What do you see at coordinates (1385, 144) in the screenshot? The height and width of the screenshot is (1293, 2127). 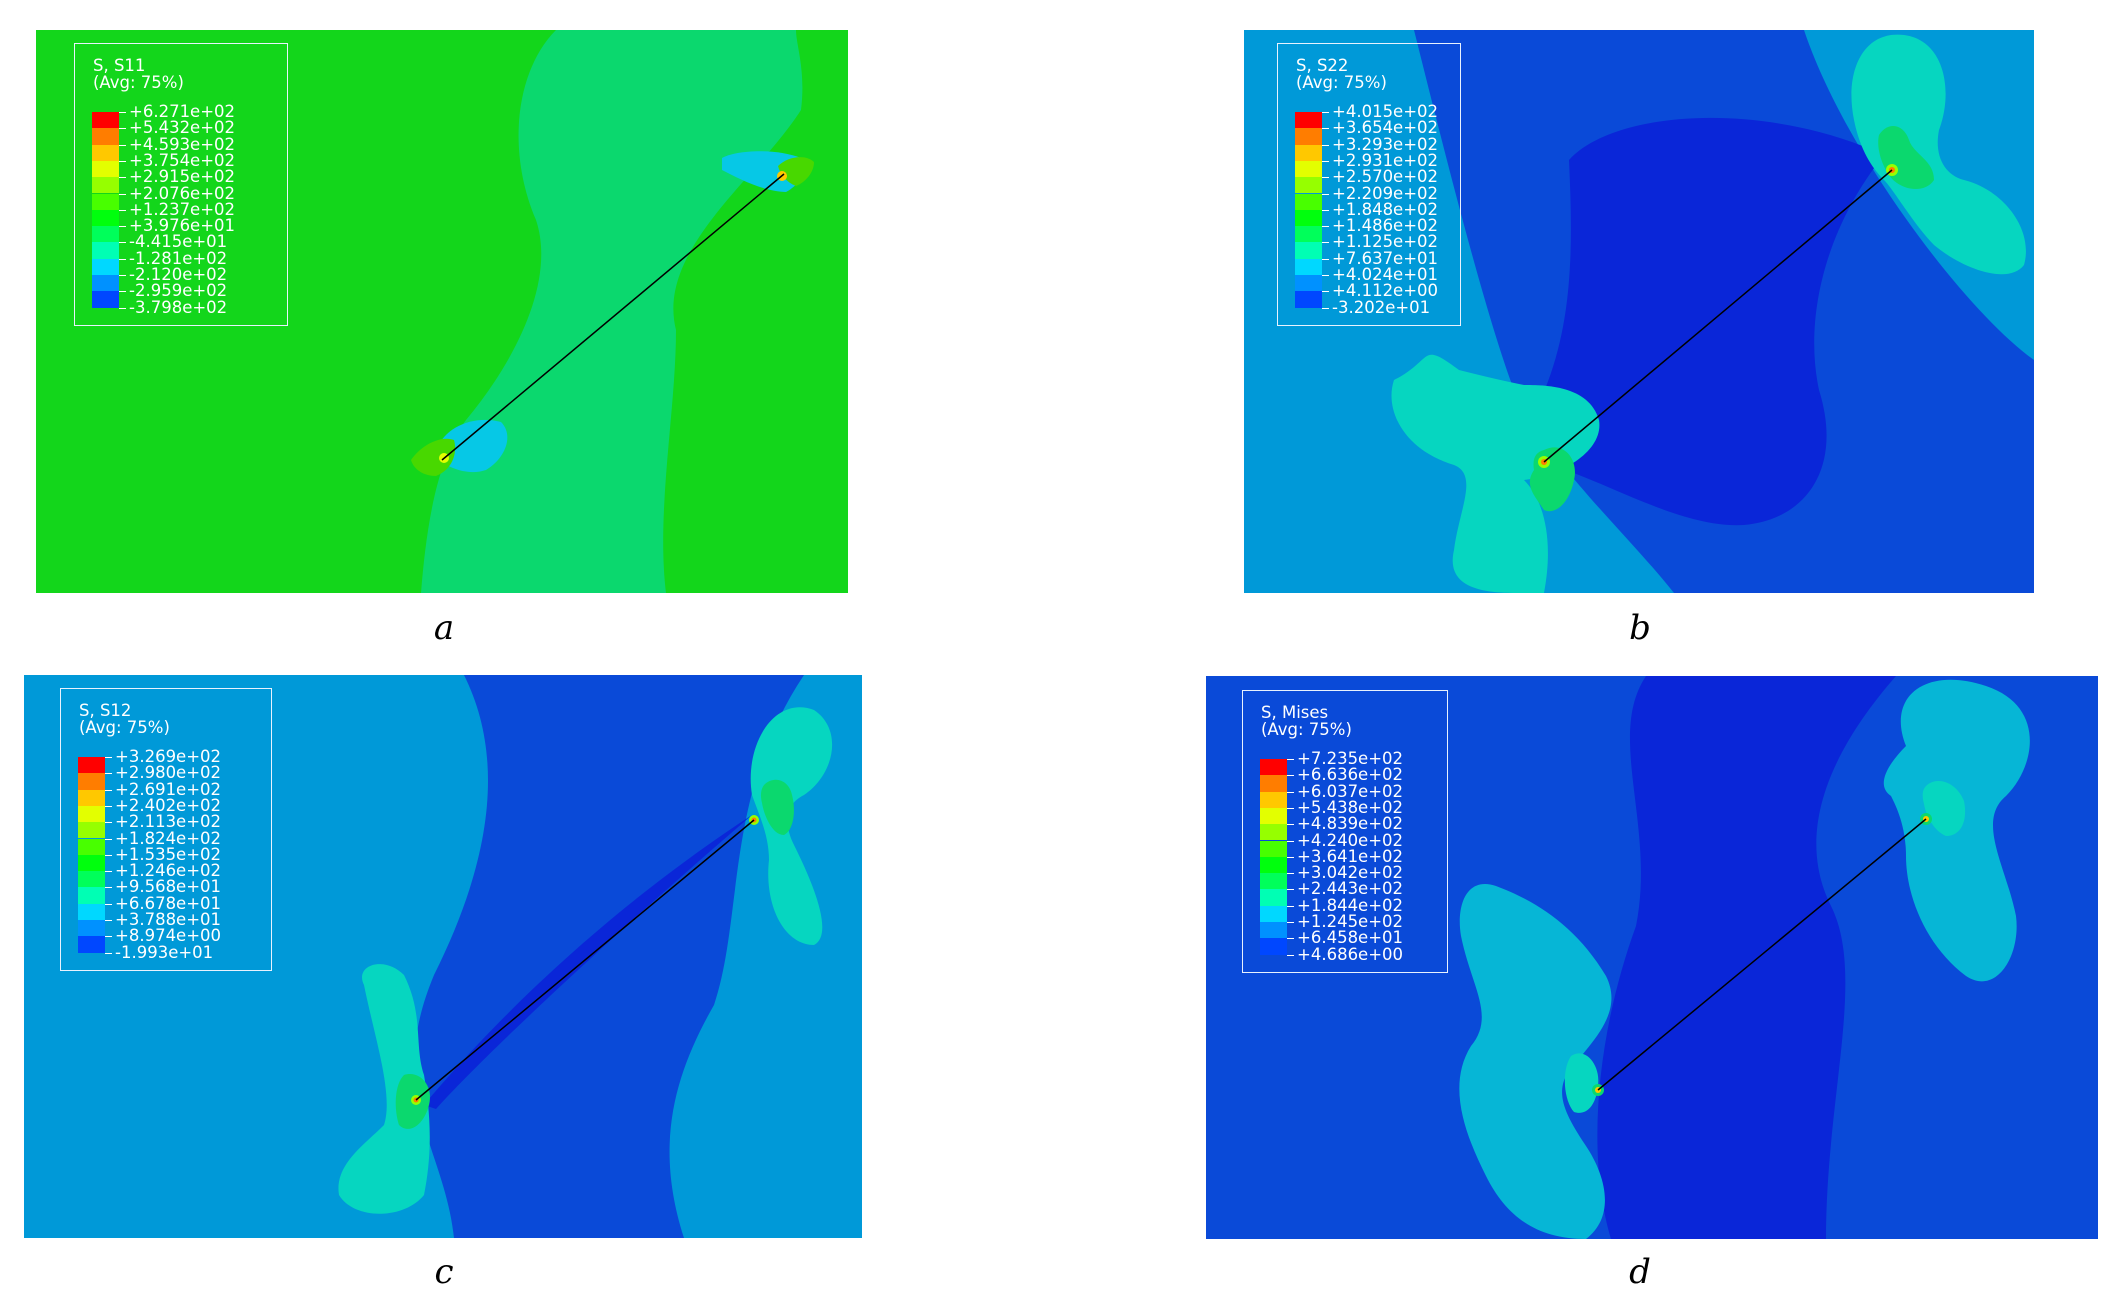 I see `legend-value: +3.293e+02` at bounding box center [1385, 144].